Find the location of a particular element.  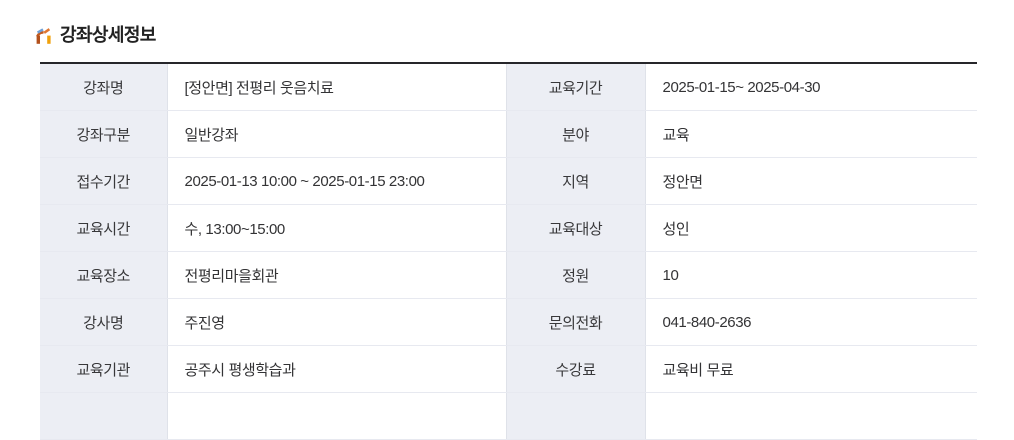

field-value: 전평리마을회관 is located at coordinates (336, 275).